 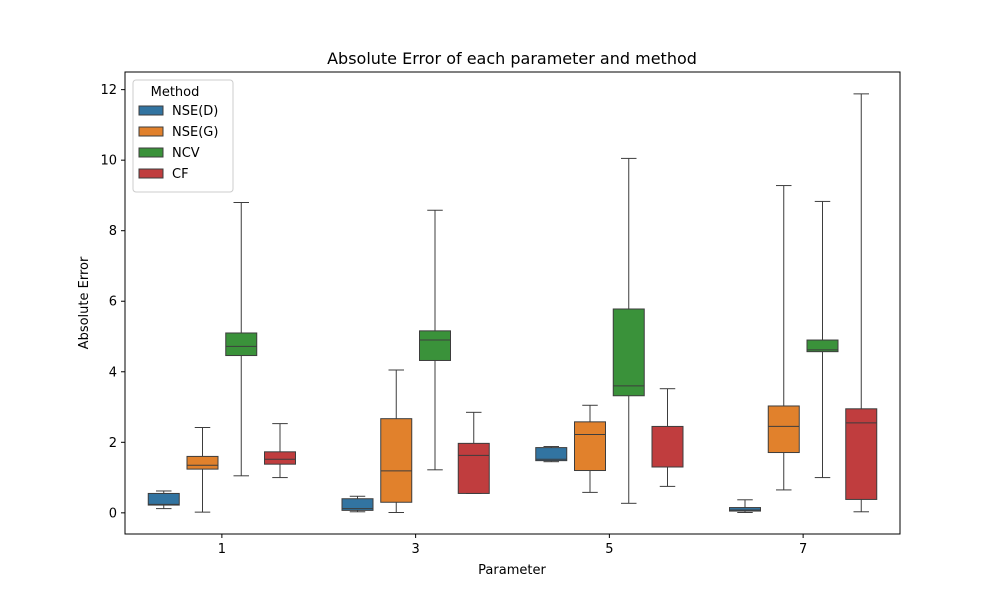 What do you see at coordinates (175, 92) in the screenshot?
I see `legend-title: Method` at bounding box center [175, 92].